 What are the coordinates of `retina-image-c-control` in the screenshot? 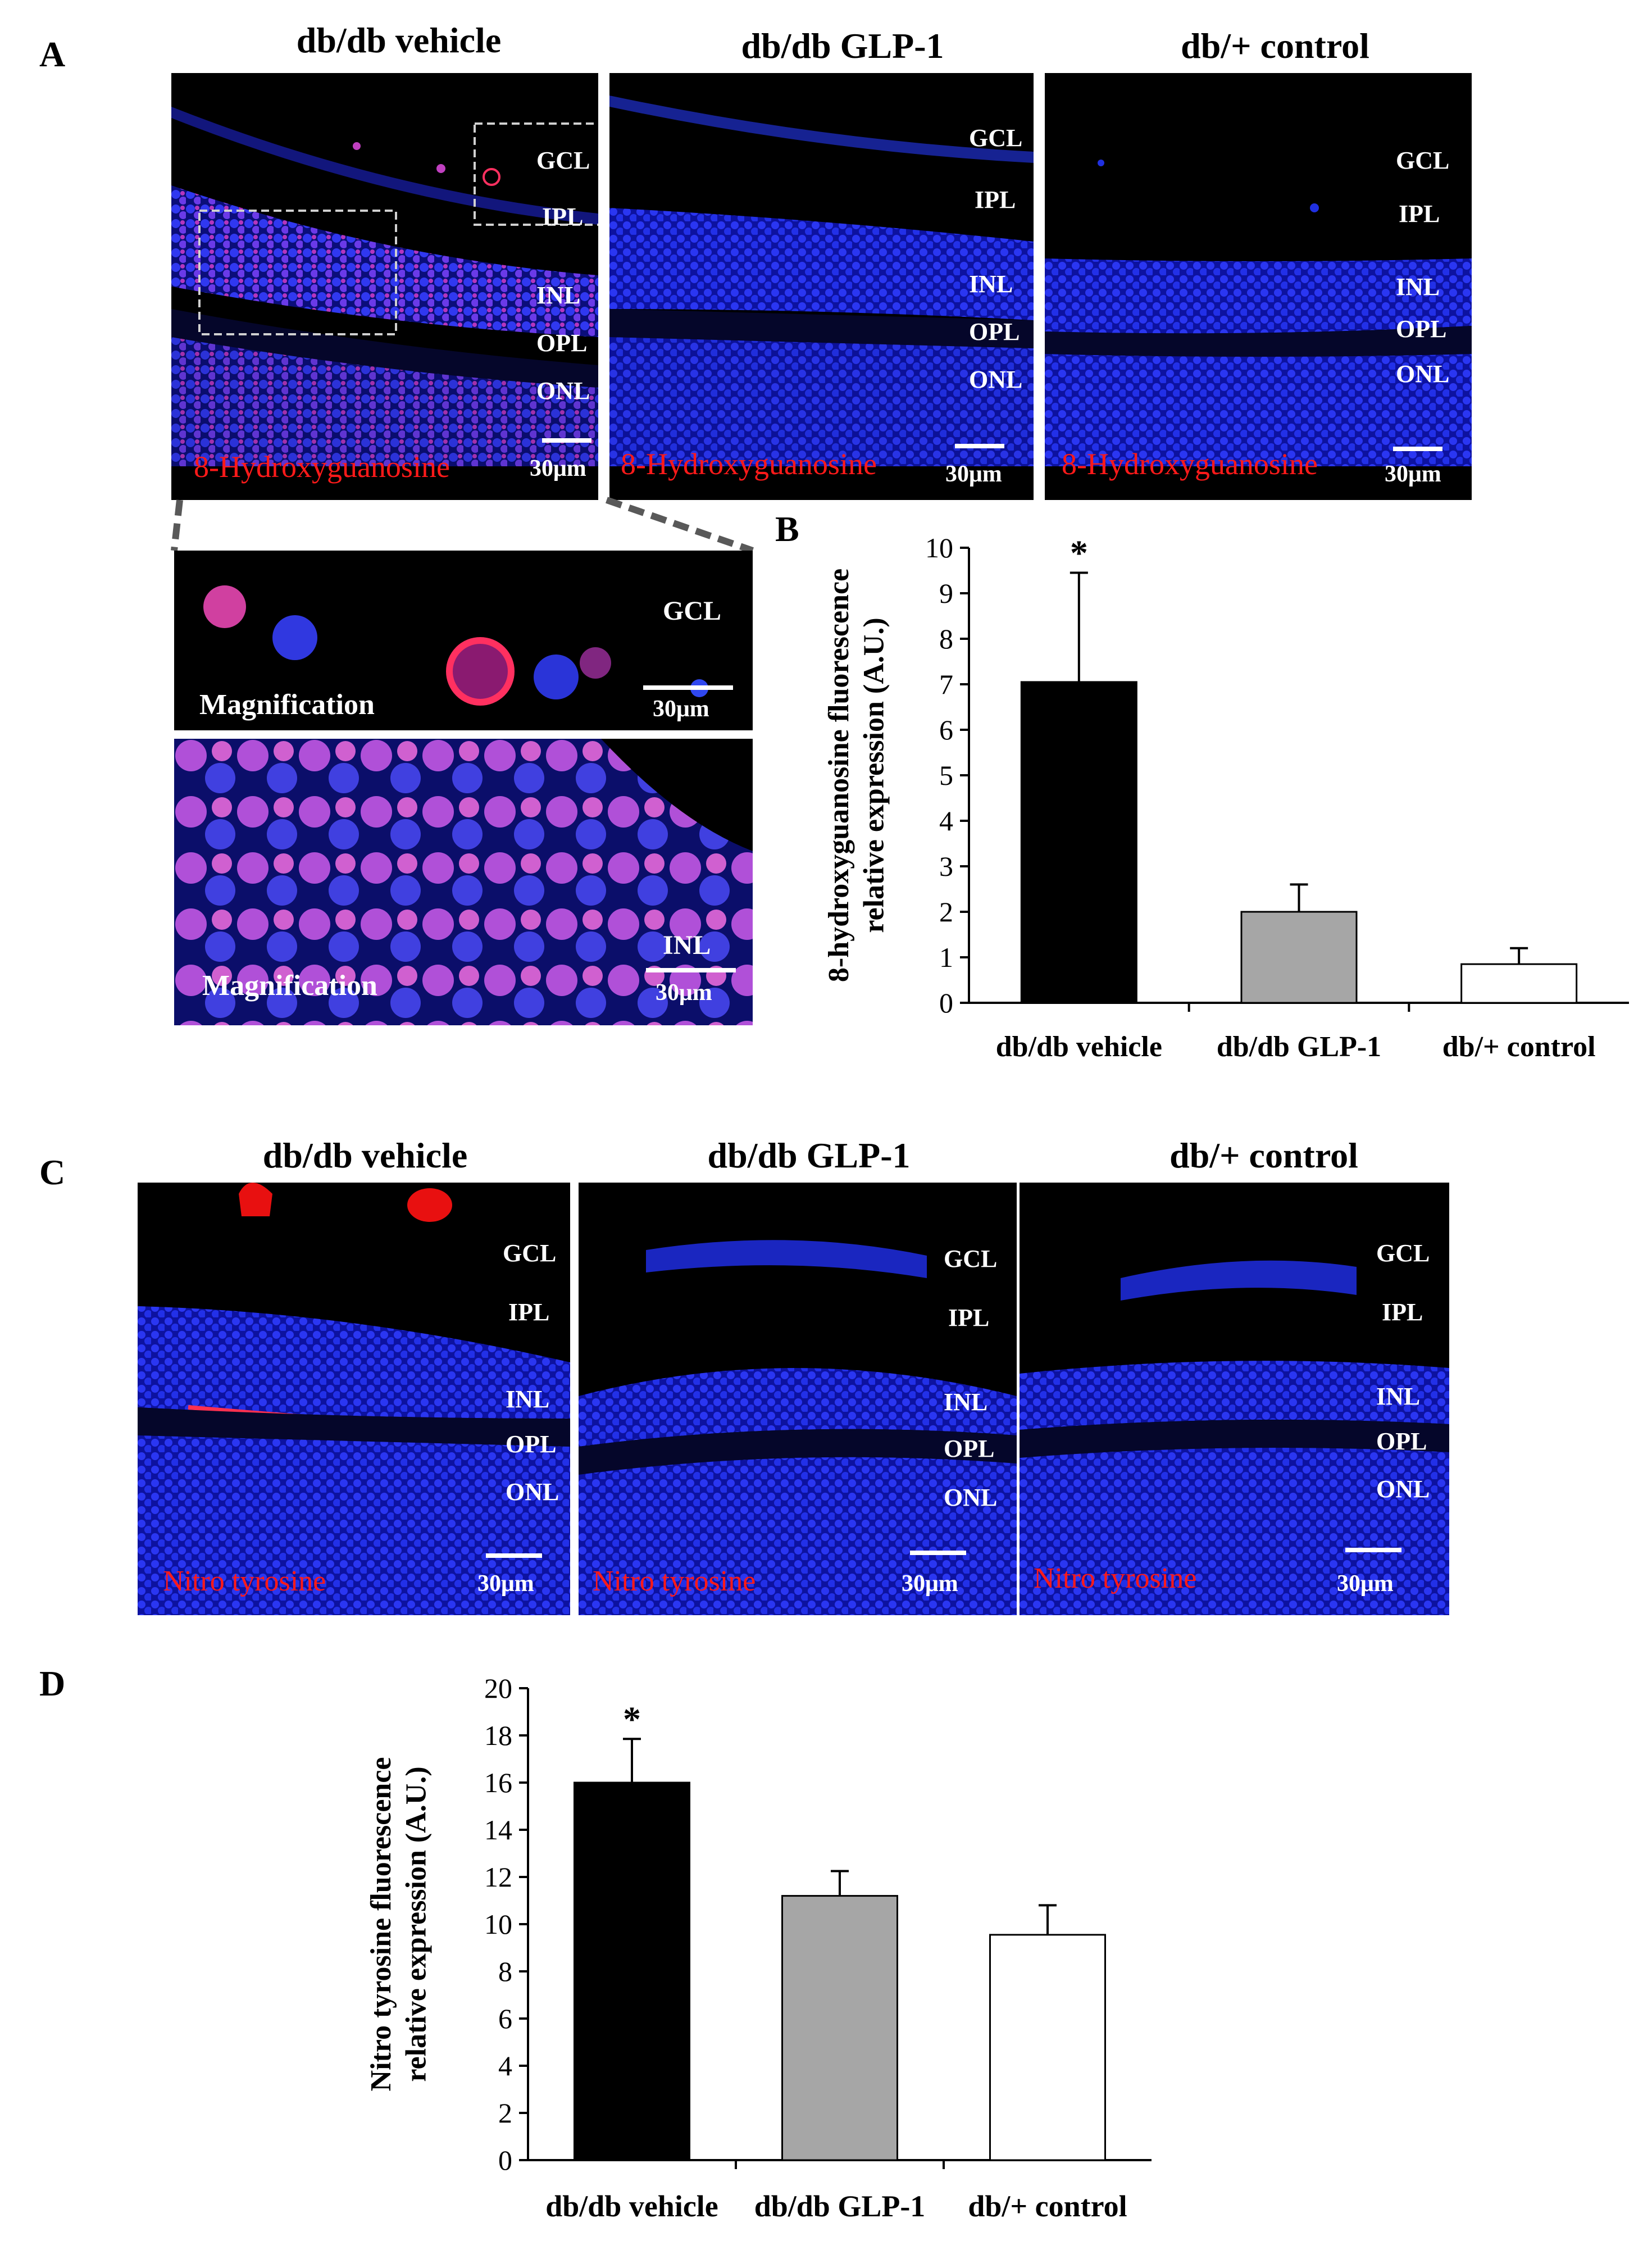 It's located at (1235, 1399).